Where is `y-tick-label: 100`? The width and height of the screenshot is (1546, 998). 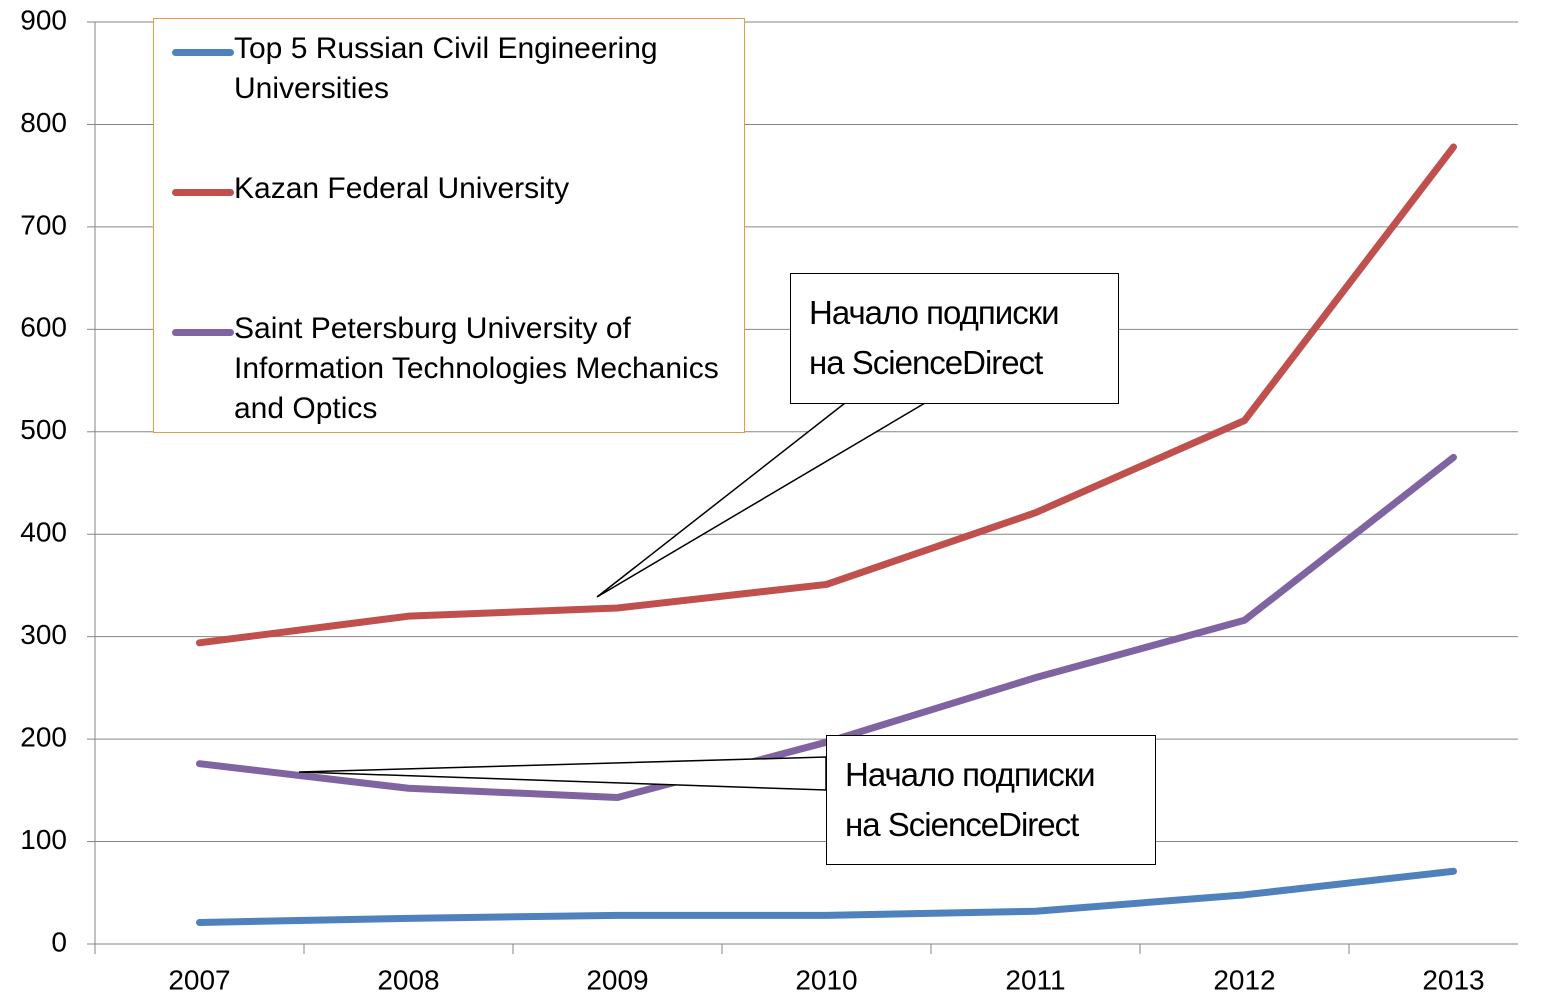
y-tick-label: 100 is located at coordinates (43, 839).